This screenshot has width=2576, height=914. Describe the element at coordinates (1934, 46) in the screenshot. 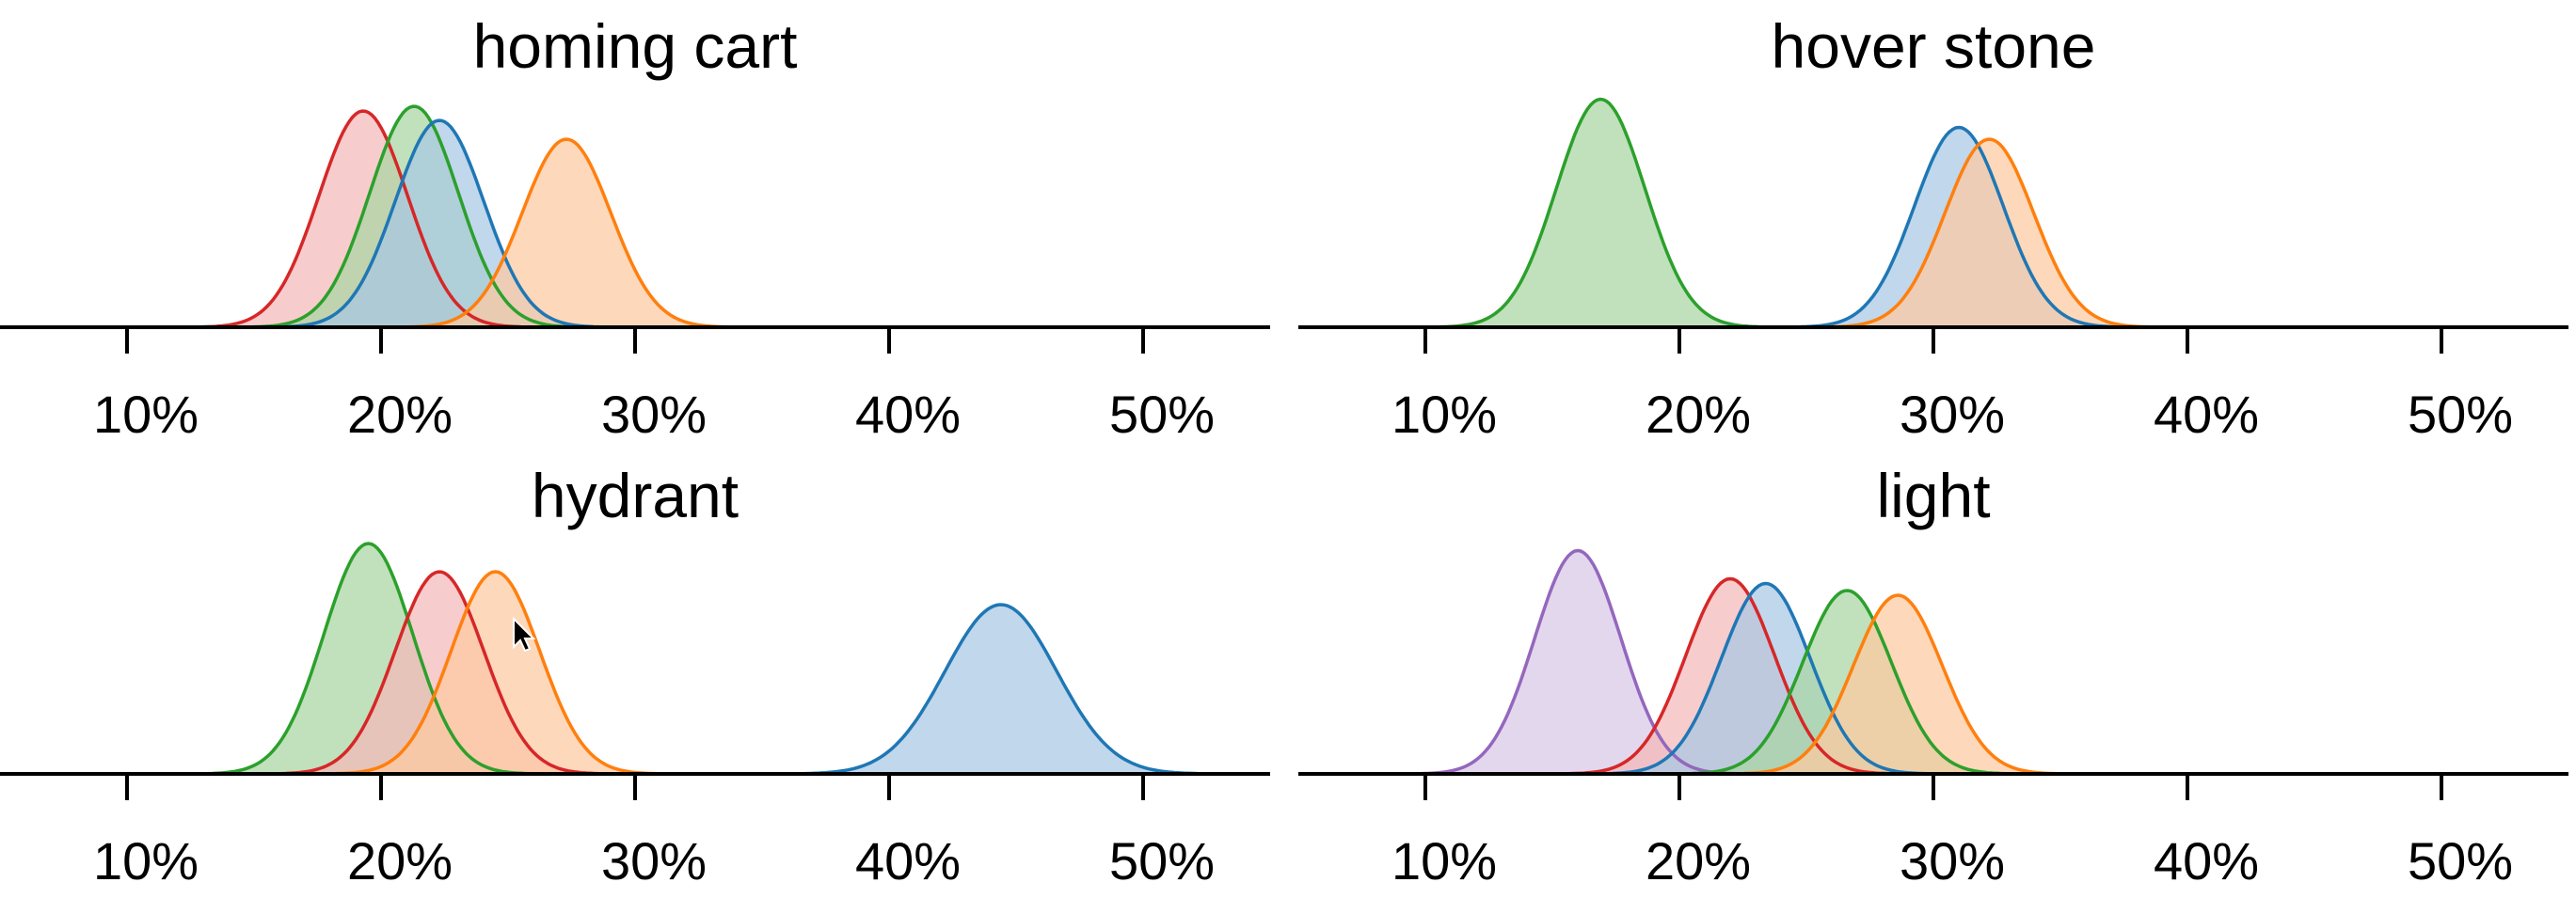

I see `panel-title: hover stone` at that location.